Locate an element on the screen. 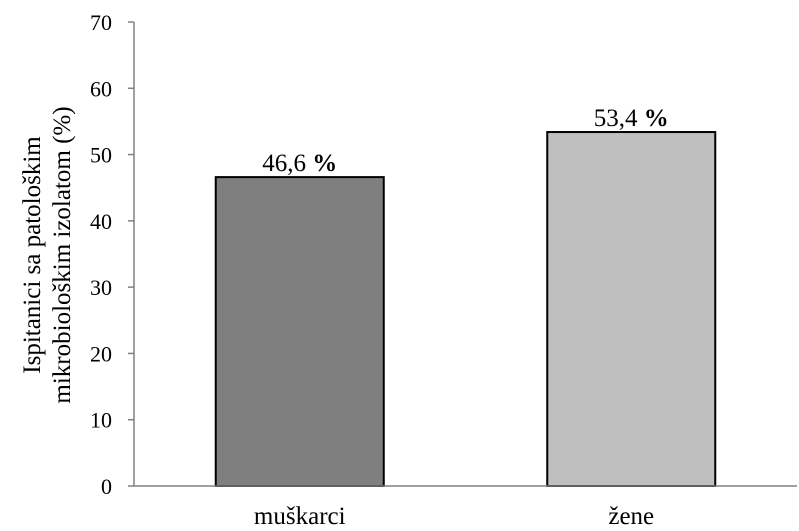  data-labels: 46,6 %53,4 % is located at coordinates (465, 141).